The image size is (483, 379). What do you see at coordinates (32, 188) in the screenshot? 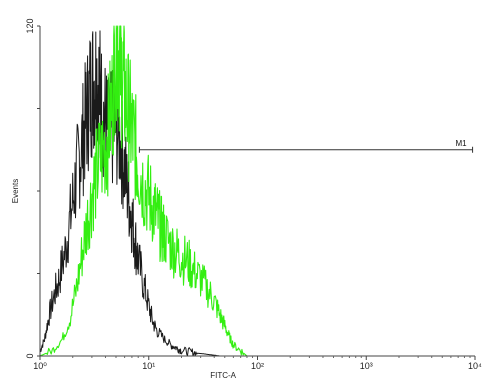
I see `y-ticks-group: 0 120` at bounding box center [32, 188].